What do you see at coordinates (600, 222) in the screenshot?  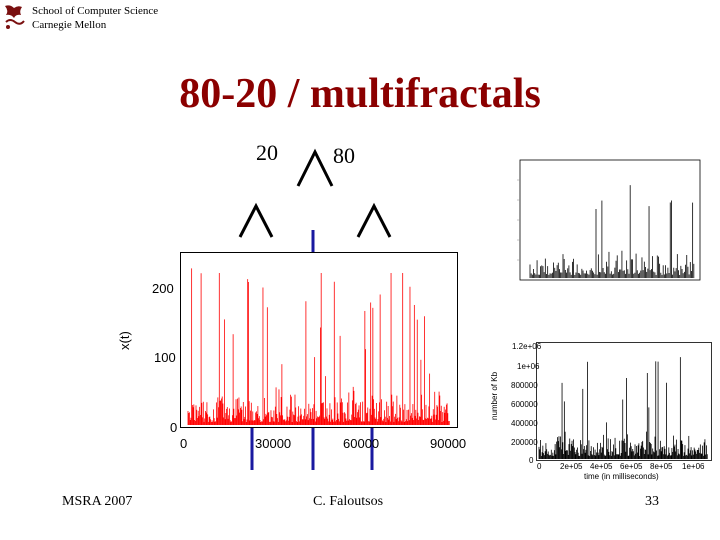 I see `thumbnail-chart-top` at bounding box center [600, 222].